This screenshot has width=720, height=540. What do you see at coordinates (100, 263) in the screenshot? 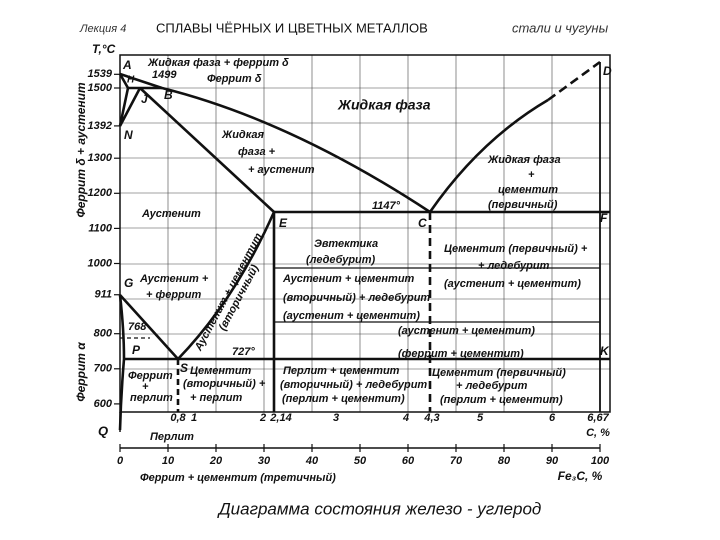
I see `temperature-tick-label: 1000` at bounding box center [100, 263].